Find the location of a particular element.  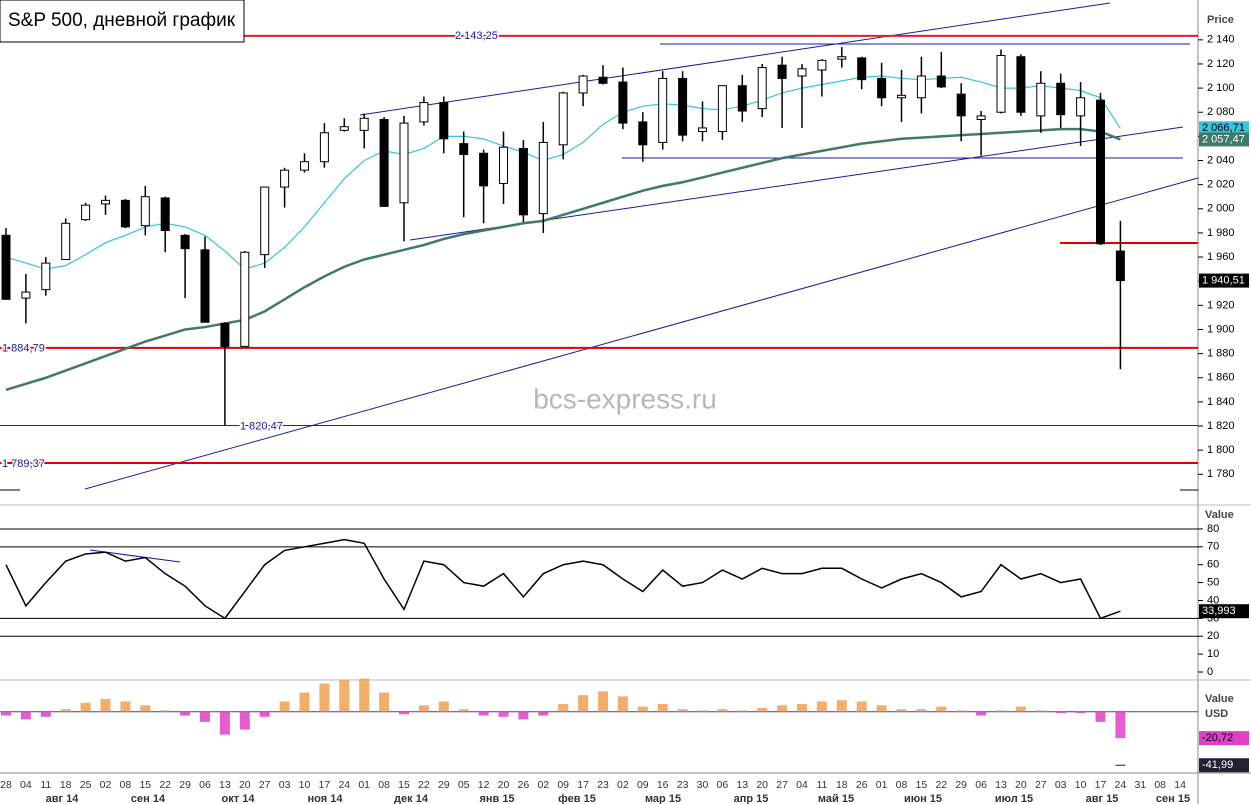

y-tick-label: 2 140 is located at coordinates (1221, 40).